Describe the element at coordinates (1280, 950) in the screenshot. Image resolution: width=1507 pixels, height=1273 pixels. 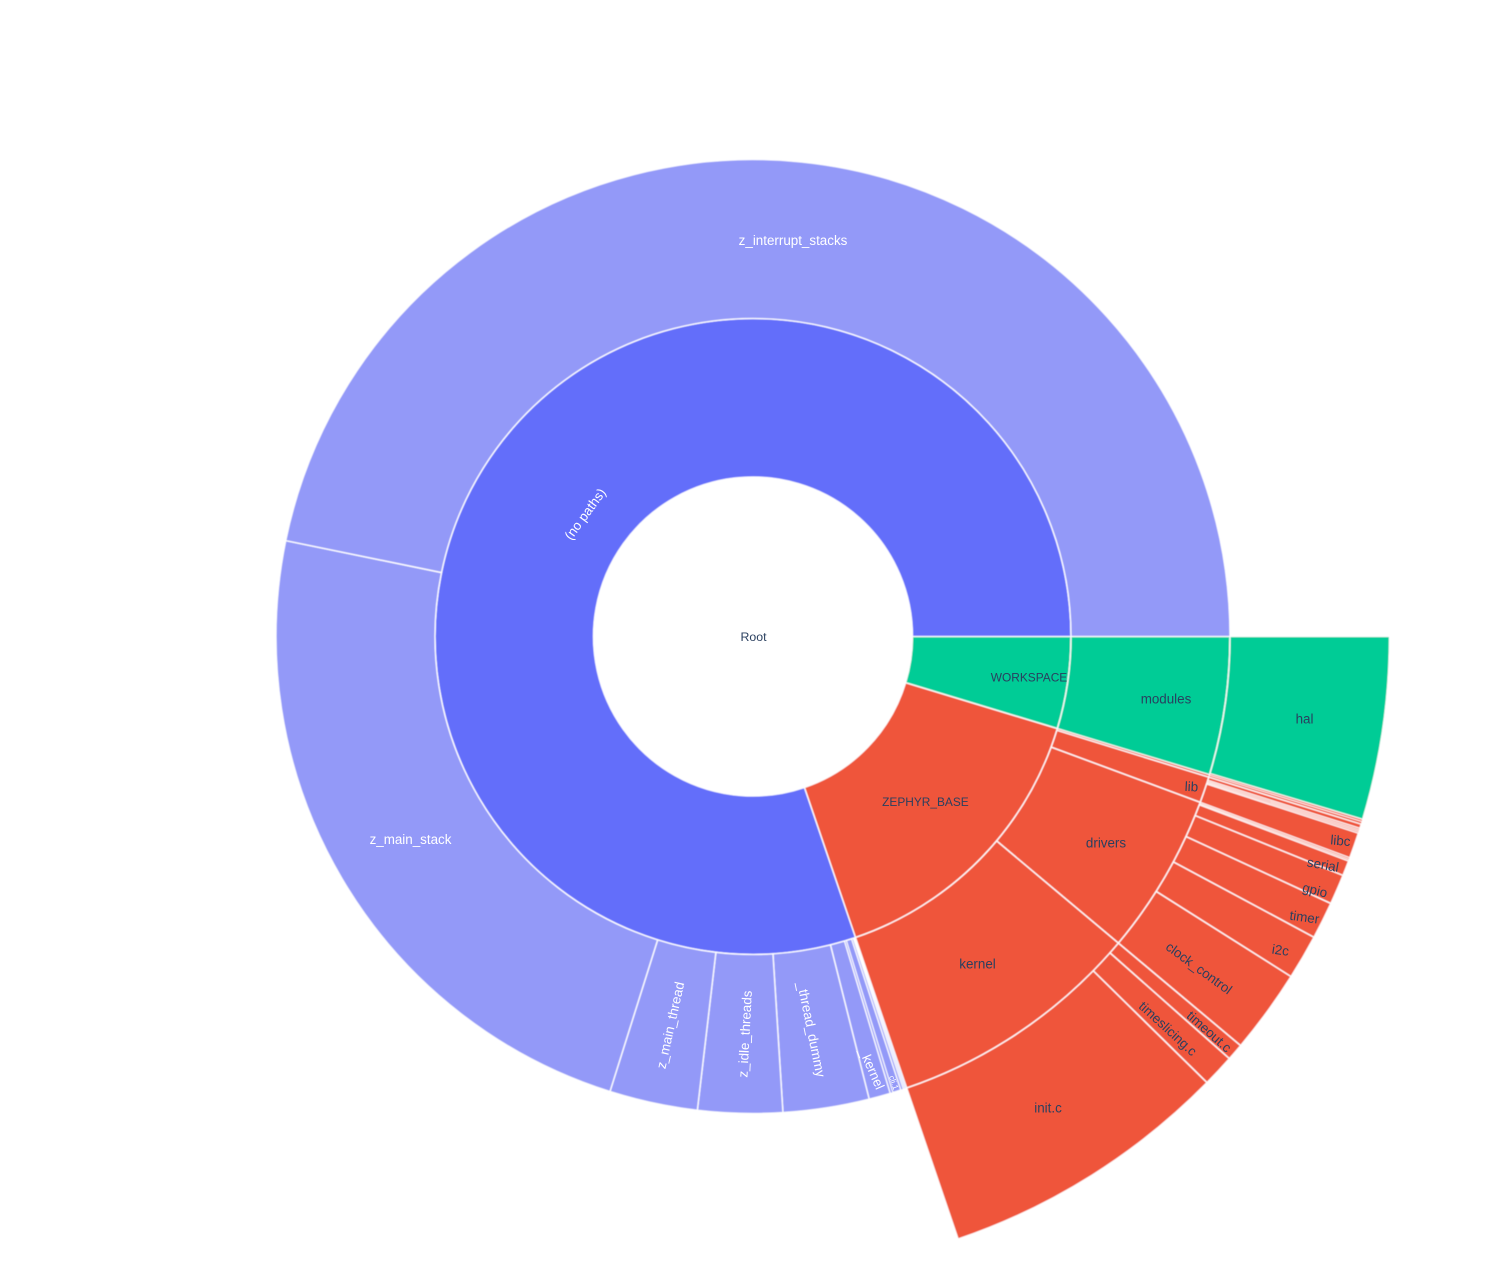
I see `svg-text: i2c` at that location.